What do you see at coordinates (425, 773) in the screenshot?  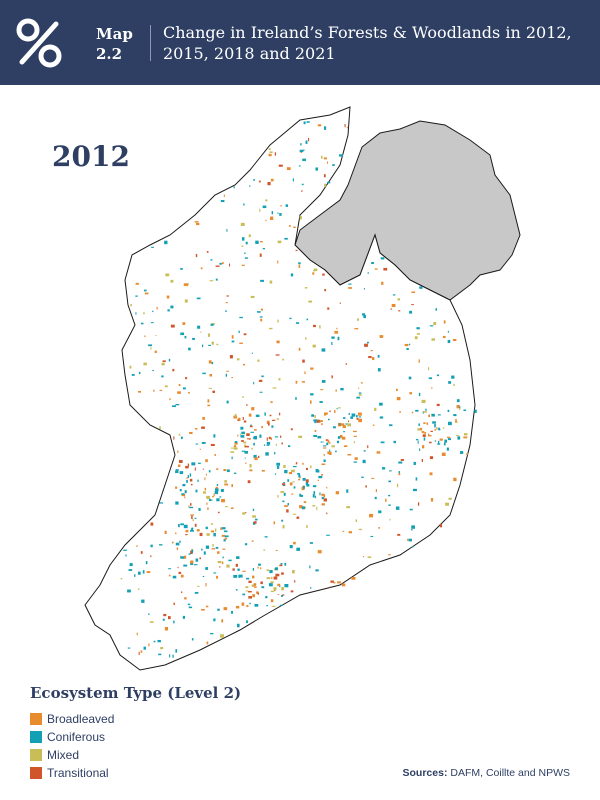 I see `sources-label: Sources:` at bounding box center [425, 773].